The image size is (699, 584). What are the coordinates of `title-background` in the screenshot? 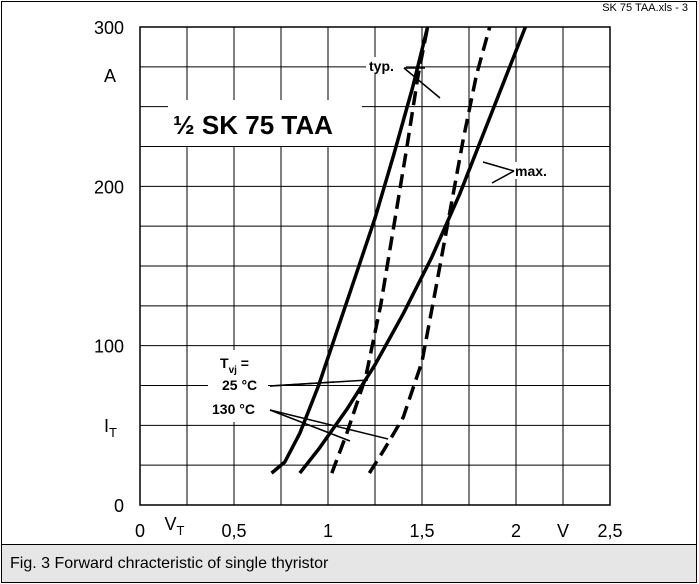 It's located at (265, 123).